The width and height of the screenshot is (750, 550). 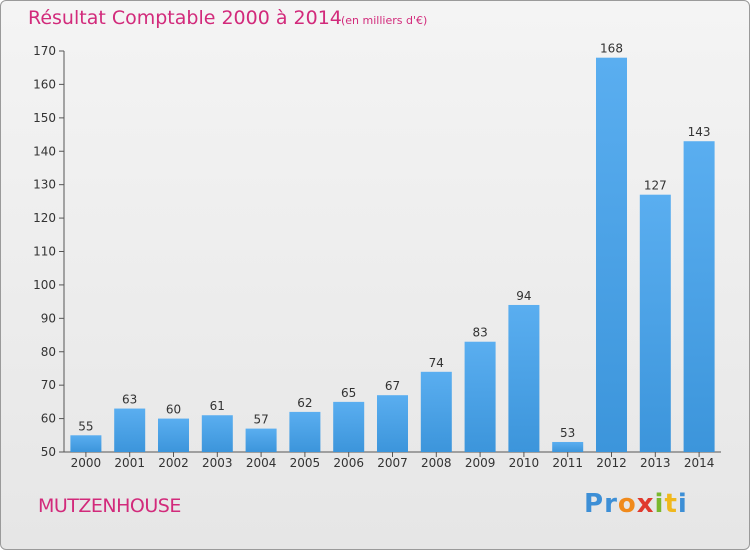 What do you see at coordinates (129, 463) in the screenshot?
I see `x-tick-label-2001: 2001` at bounding box center [129, 463].